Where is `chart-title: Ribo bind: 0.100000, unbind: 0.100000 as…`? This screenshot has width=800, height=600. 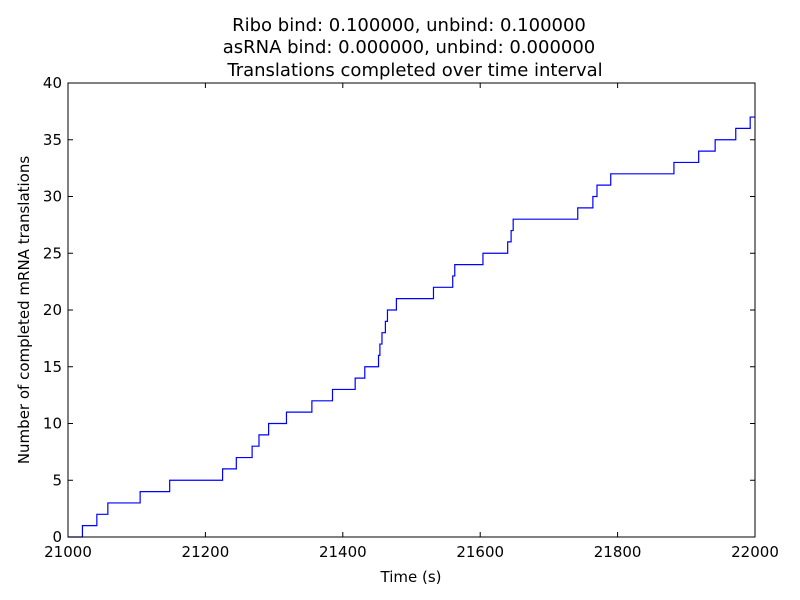
chart-title: Ribo bind: 0.100000, unbind: 0.100000 as… is located at coordinates (413, 48).